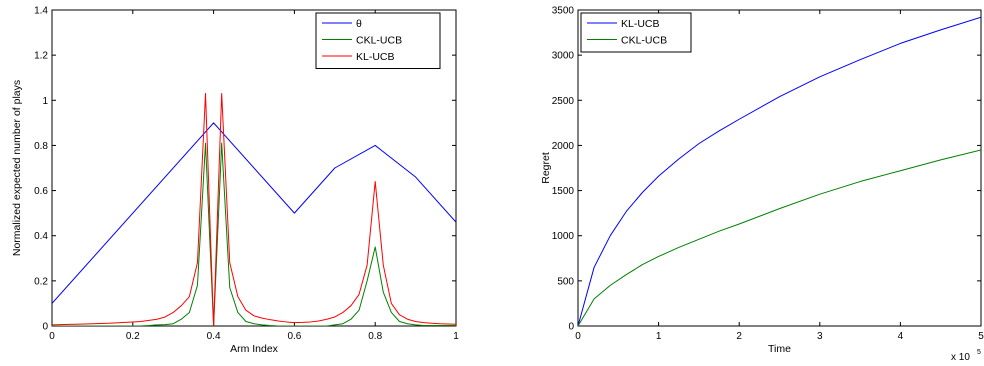 Image resolution: width=984 pixels, height=366 pixels. Describe the element at coordinates (41, 146) in the screenshot. I see `y-tick-label: 0.8` at that location.